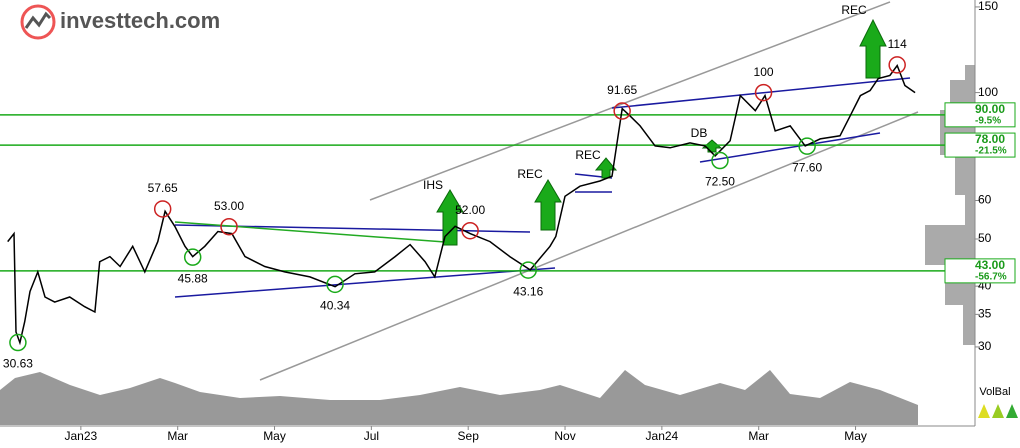  I want to click on logo: investtech.com, so click(120, 22).